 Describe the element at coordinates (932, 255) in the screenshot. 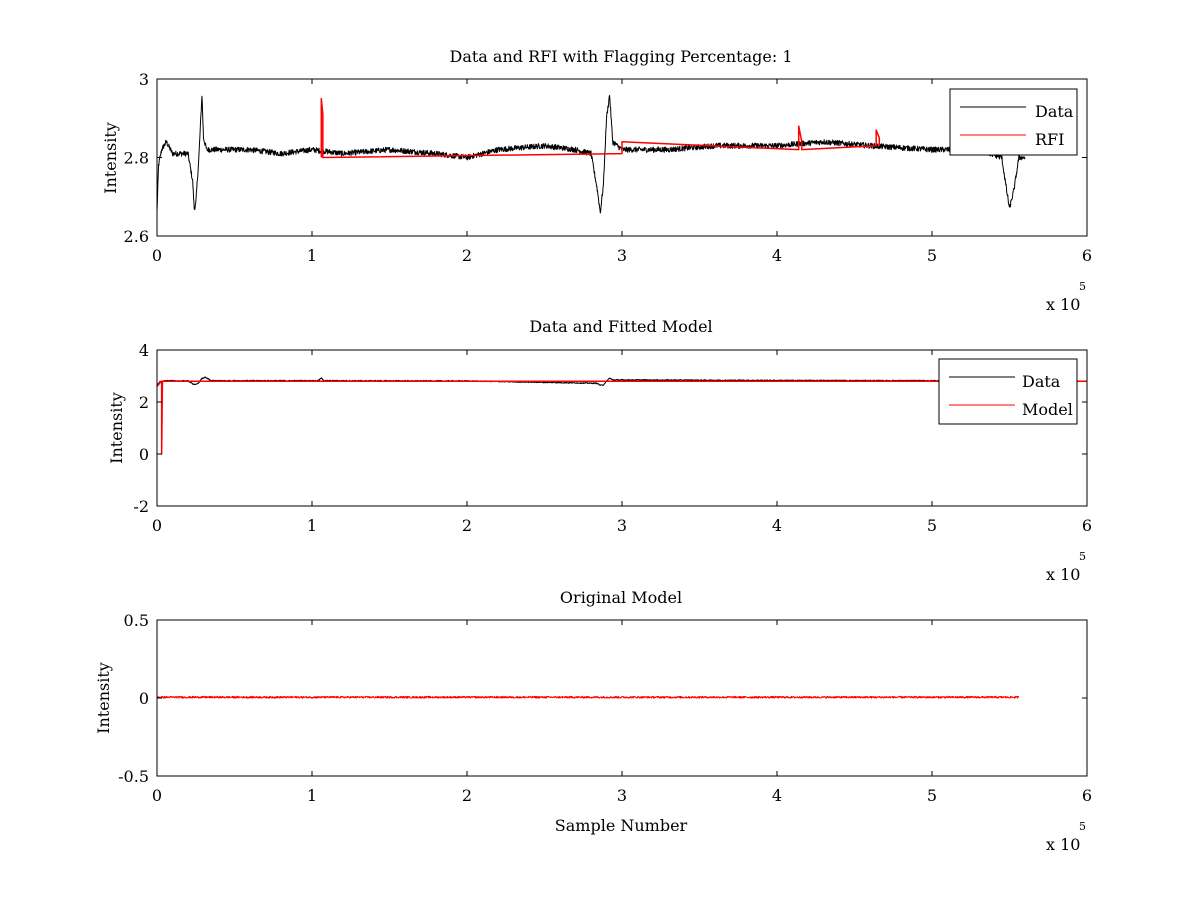

I see `subplot-1-x-tick-label: 5` at that location.